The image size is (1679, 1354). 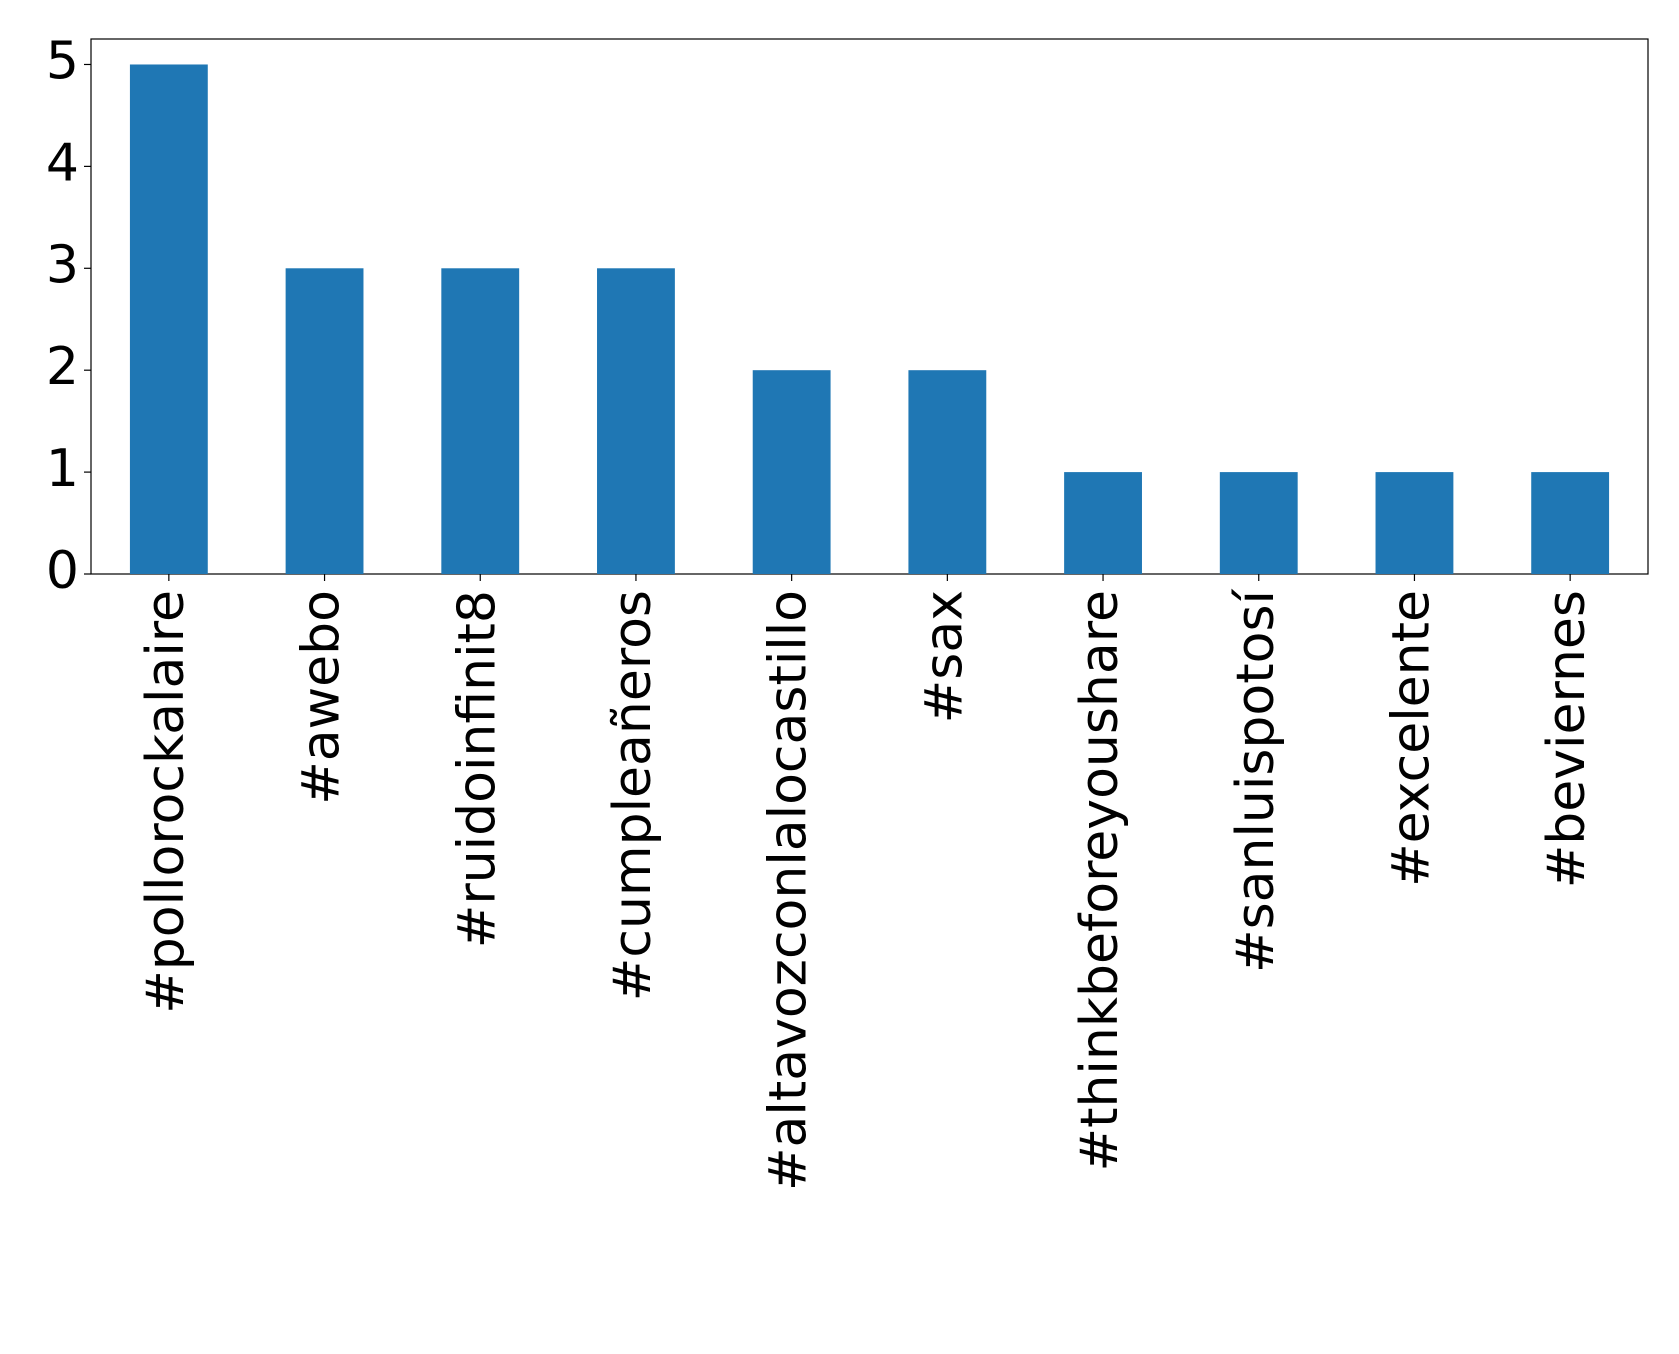 I want to click on x-tick-label: #awebo, so click(x=322, y=697).